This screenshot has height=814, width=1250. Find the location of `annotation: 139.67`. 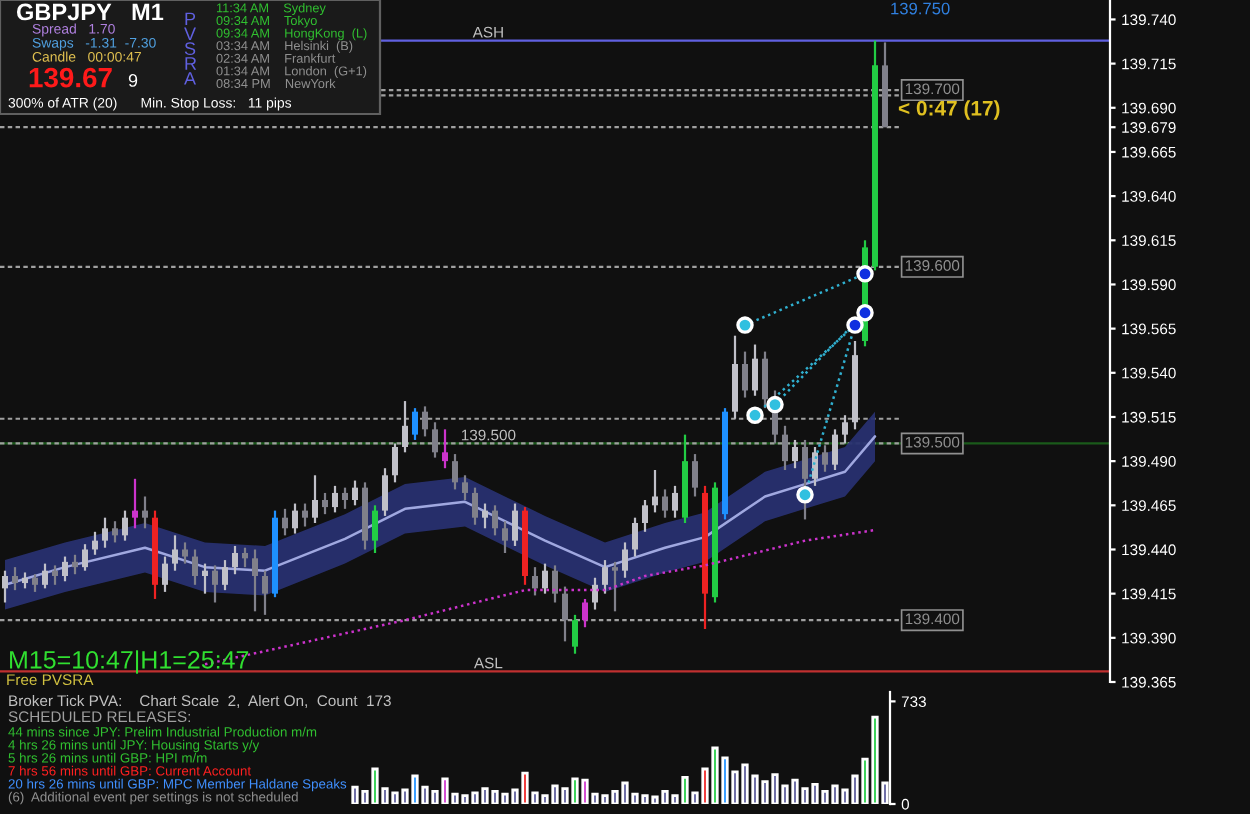

annotation: 139.67 is located at coordinates (70, 77).